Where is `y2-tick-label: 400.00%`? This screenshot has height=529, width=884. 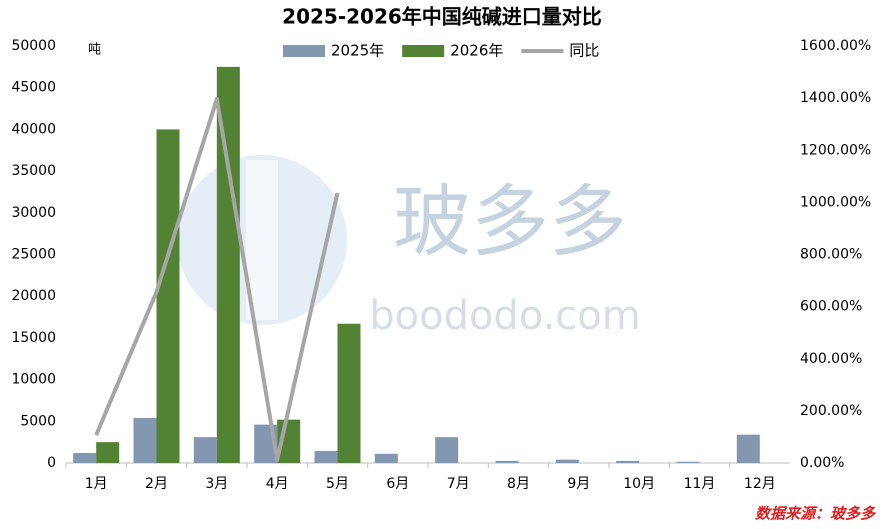 y2-tick-label: 400.00% is located at coordinates (831, 359).